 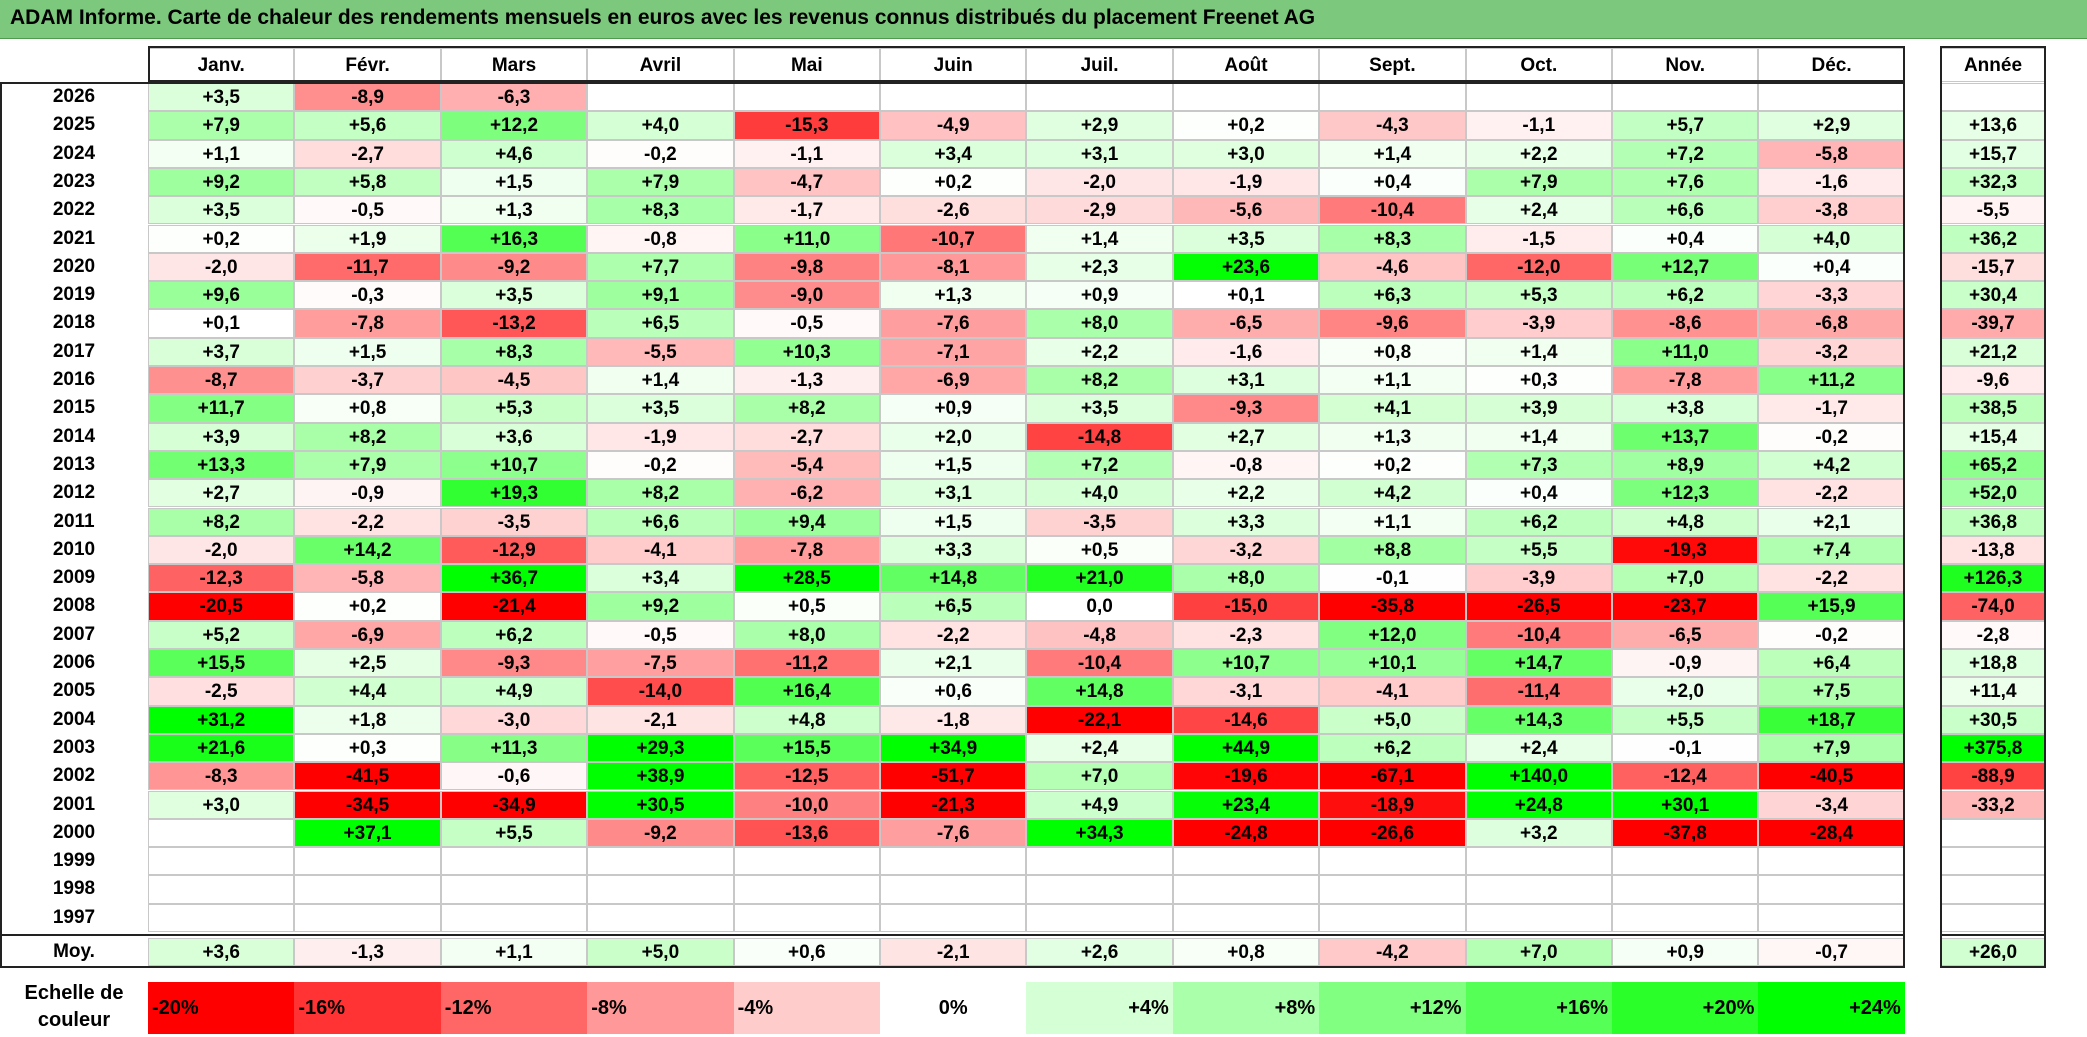 I want to click on heatmap-cell: +6,2, so click(x=1685, y=295).